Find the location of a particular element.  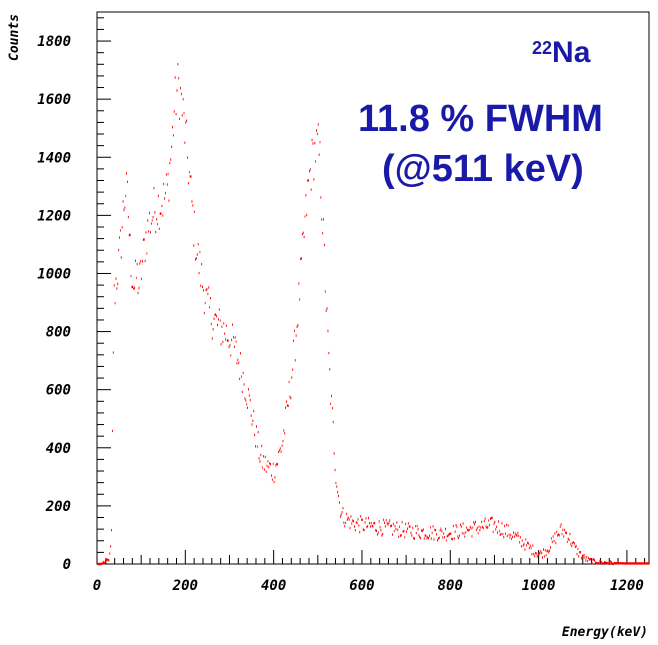

isotope-label: 22Na is located at coordinates (561, 53).